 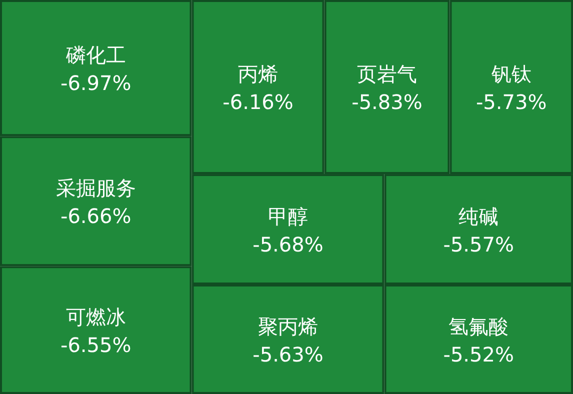 What do you see at coordinates (478, 216) in the screenshot?
I see `category-label: 纯碱` at bounding box center [478, 216].